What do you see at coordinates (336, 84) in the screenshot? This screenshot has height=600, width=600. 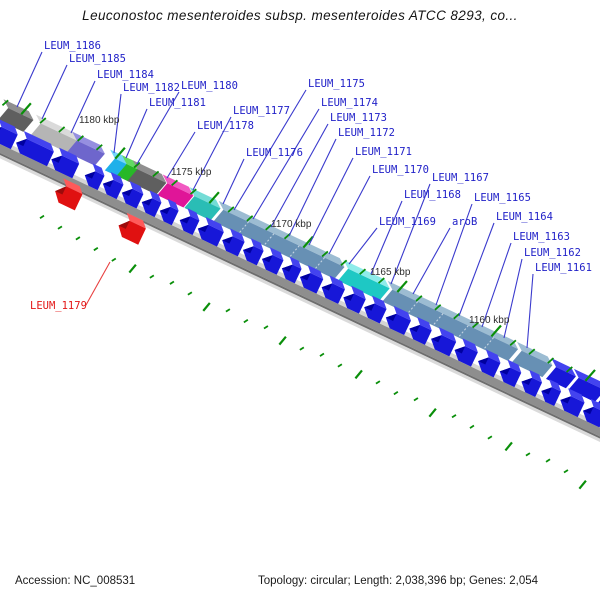 I see `gene-label: LEUM_1175` at bounding box center [336, 84].